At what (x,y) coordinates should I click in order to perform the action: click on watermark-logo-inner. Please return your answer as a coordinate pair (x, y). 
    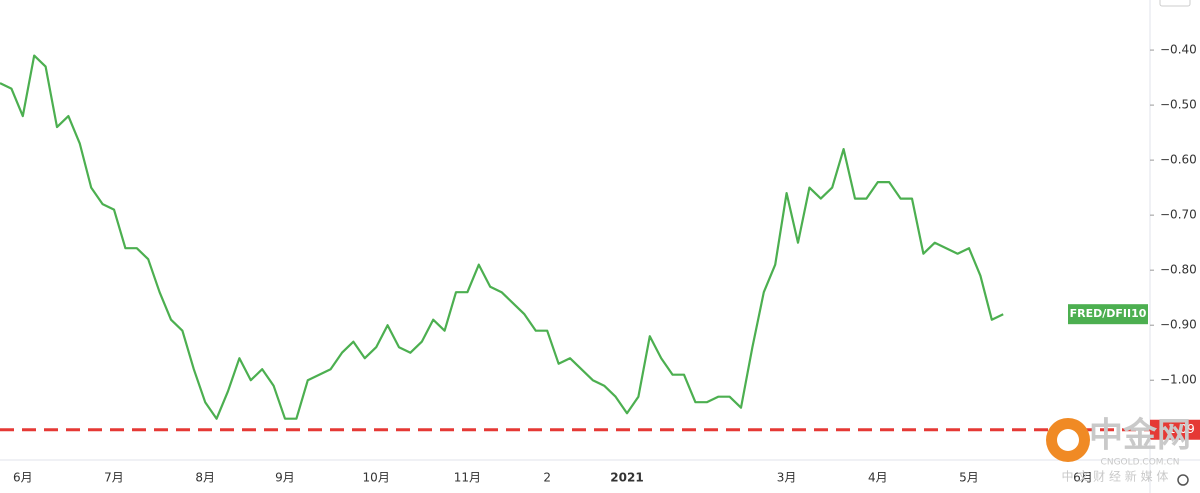
    Looking at the image, I should click on (1068, 440).